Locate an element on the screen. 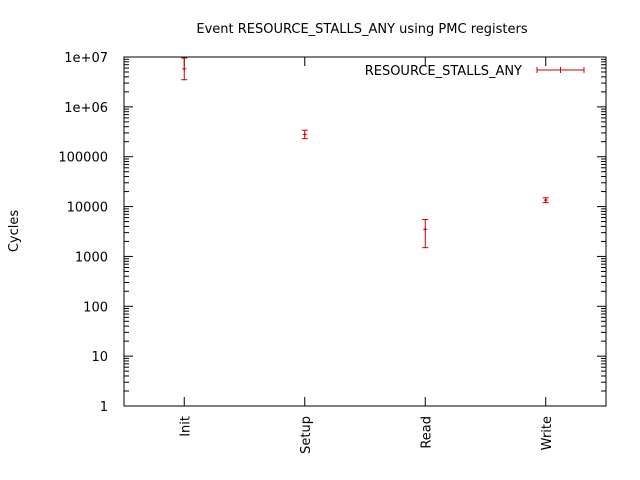 The height and width of the screenshot is (480, 640). legend: RESOURCE_STALLS_ANY is located at coordinates (475, 71).